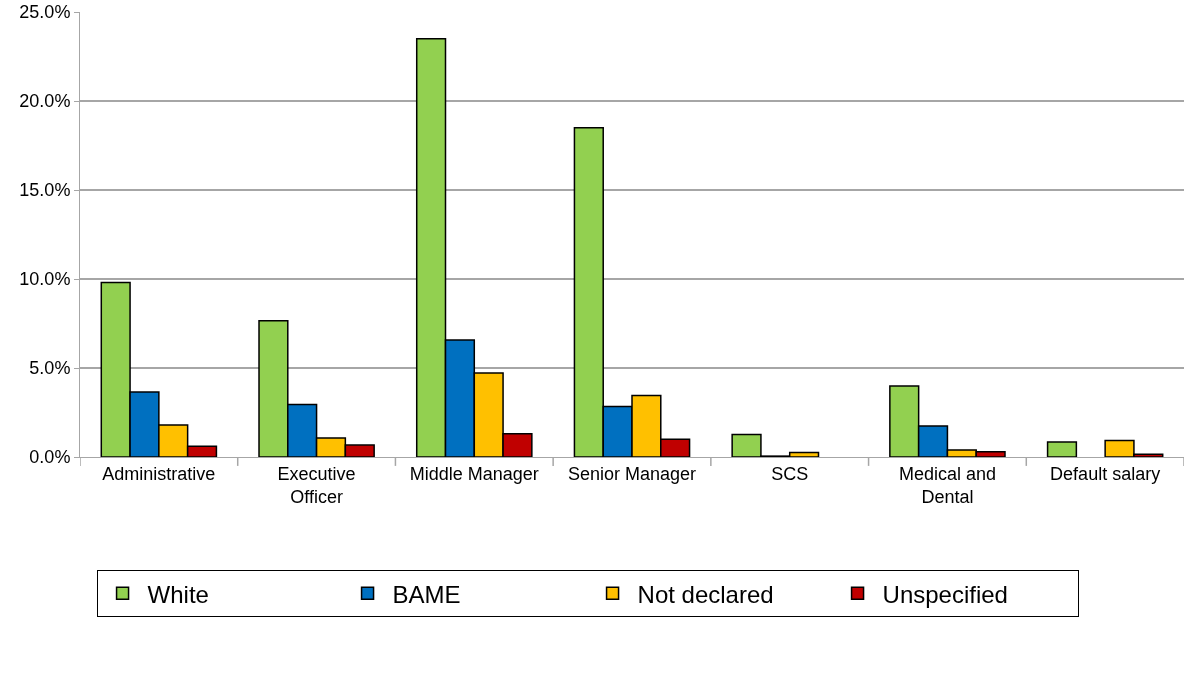 The height and width of the screenshot is (697, 1188). What do you see at coordinates (159, 473) in the screenshot?
I see `x-tick-label: Administrative` at bounding box center [159, 473].